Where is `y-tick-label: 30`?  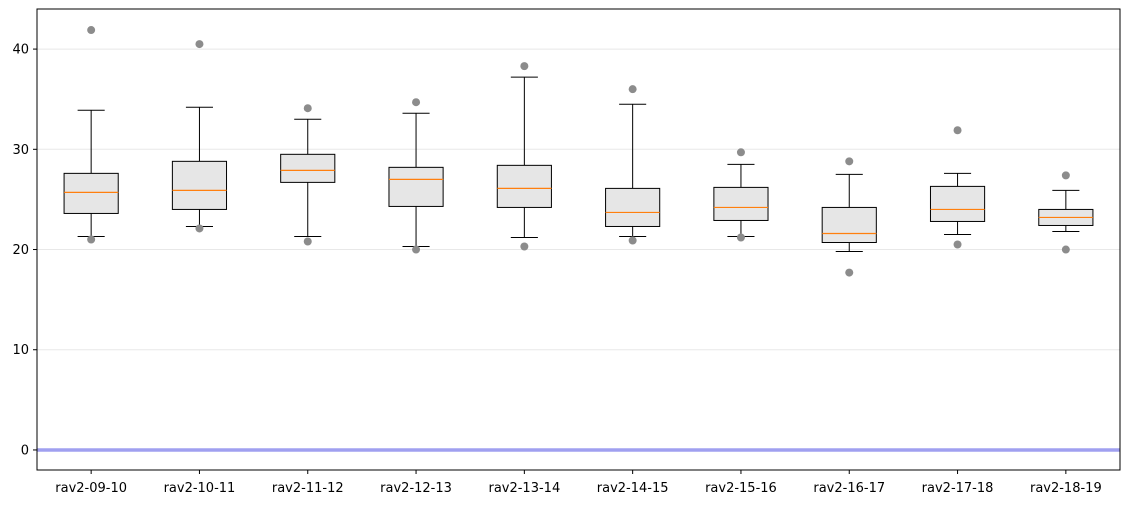
y-tick-label: 30 is located at coordinates (20, 150).